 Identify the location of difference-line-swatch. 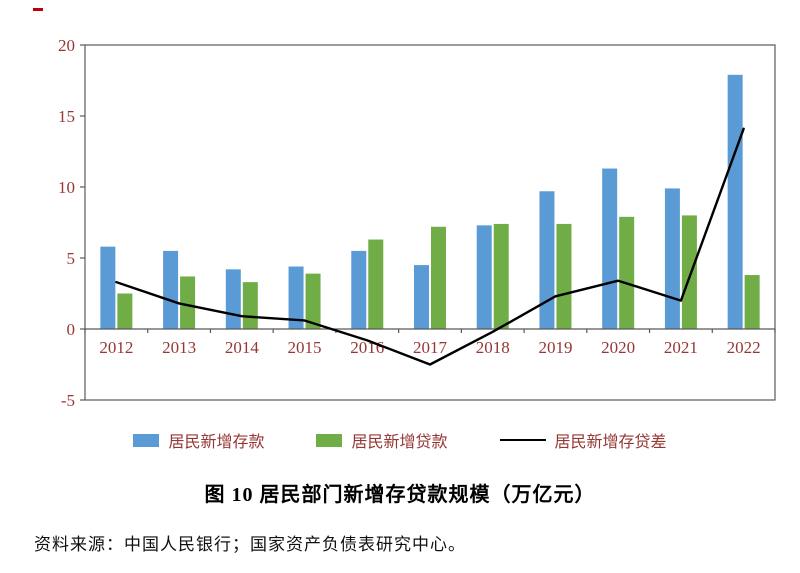
(522, 440).